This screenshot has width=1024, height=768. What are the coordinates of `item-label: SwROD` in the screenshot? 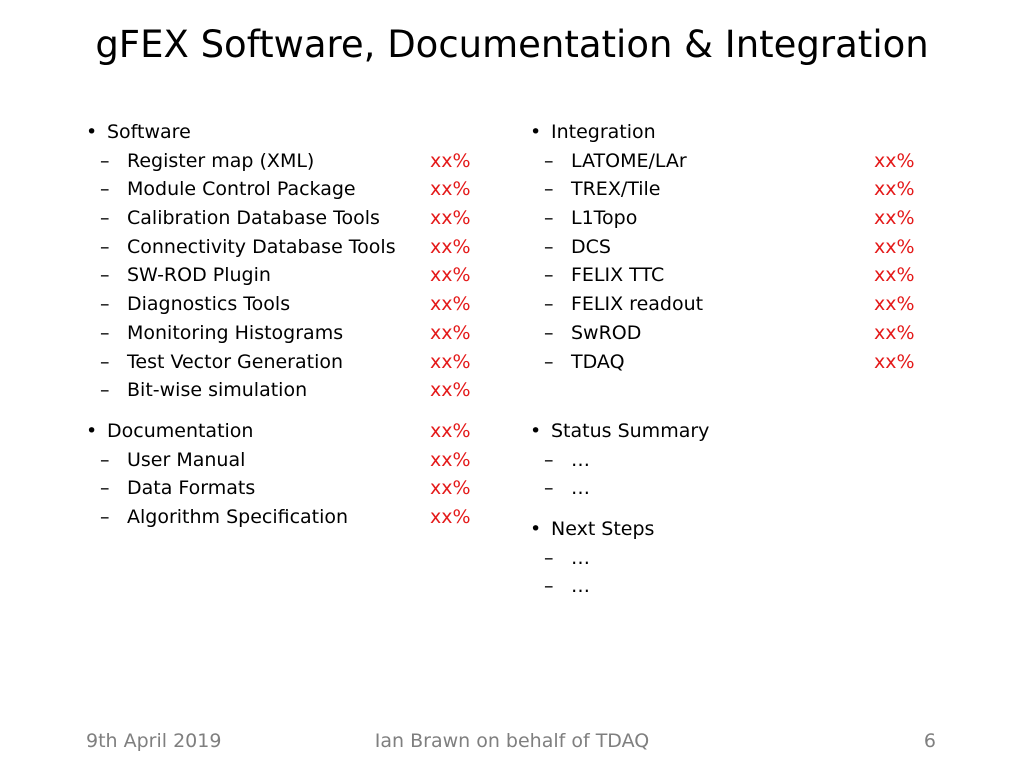 It's located at (606, 332).